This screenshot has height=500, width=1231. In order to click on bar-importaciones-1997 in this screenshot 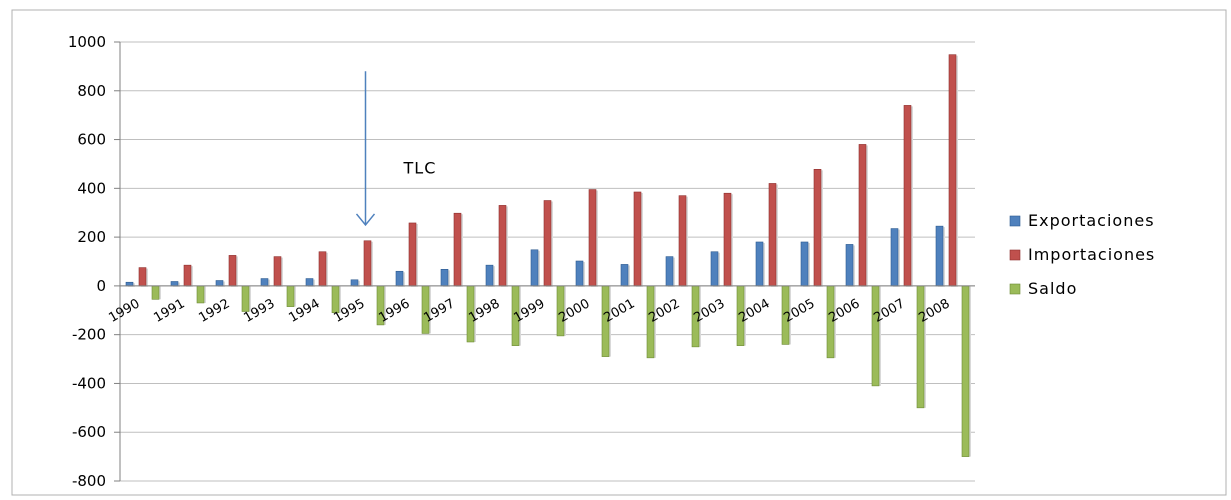, I will do `click(457, 249)`.